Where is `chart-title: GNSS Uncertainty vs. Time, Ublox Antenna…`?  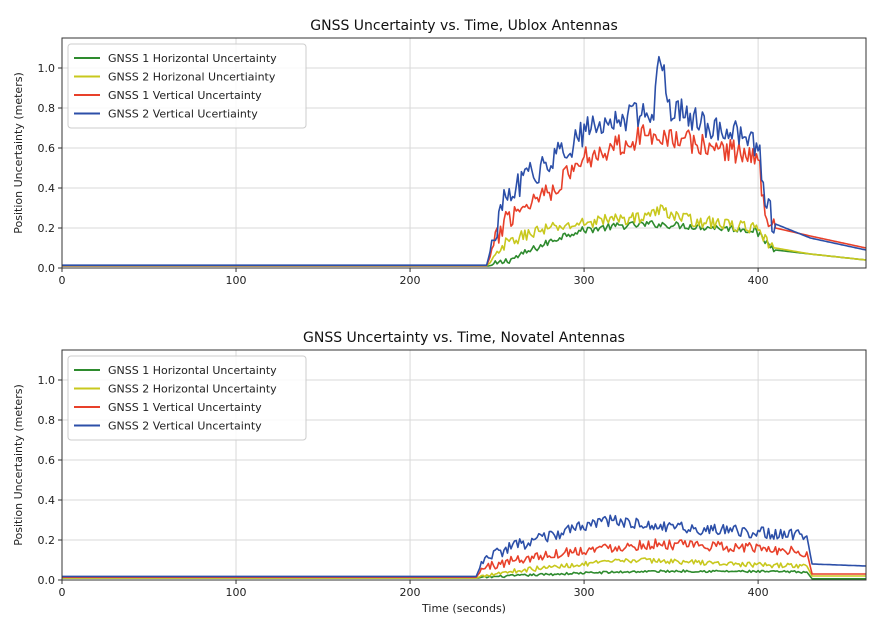 chart-title: GNSS Uncertainty vs. Time, Ublox Antenna… is located at coordinates (464, 26).